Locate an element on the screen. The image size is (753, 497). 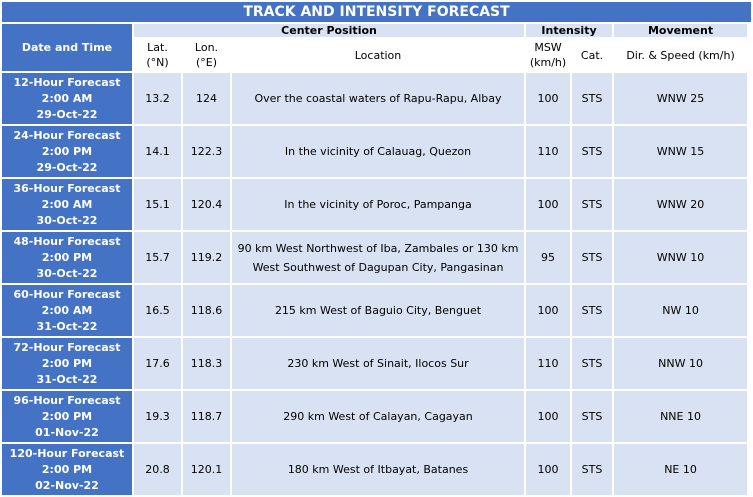
header-lon-label: Lon. is located at coordinates (206, 47).